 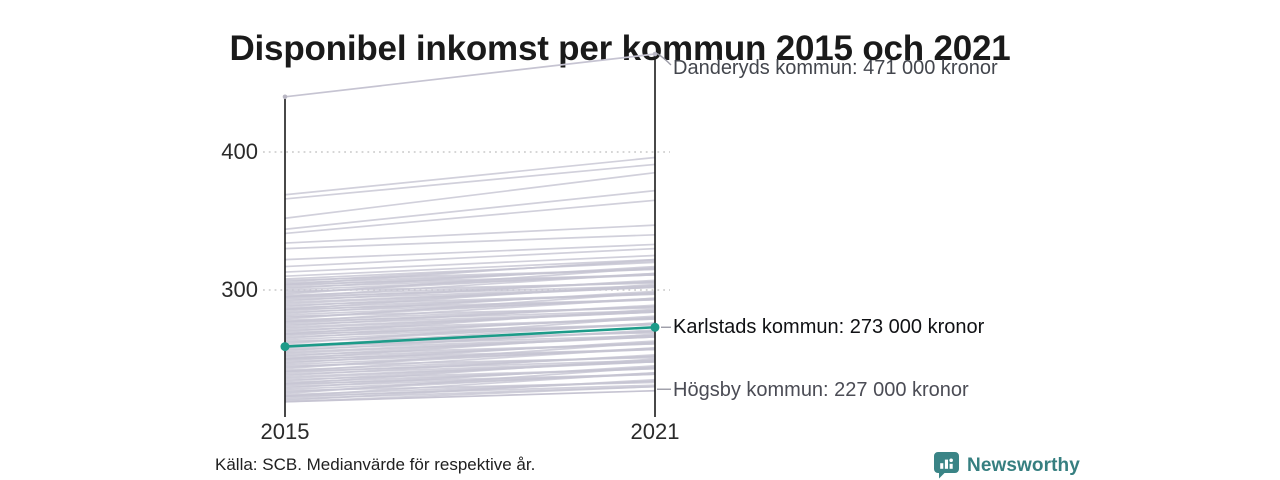 What do you see at coordinates (946, 465) in the screenshot?
I see `newsworthy-chart-bubble-icon` at bounding box center [946, 465].